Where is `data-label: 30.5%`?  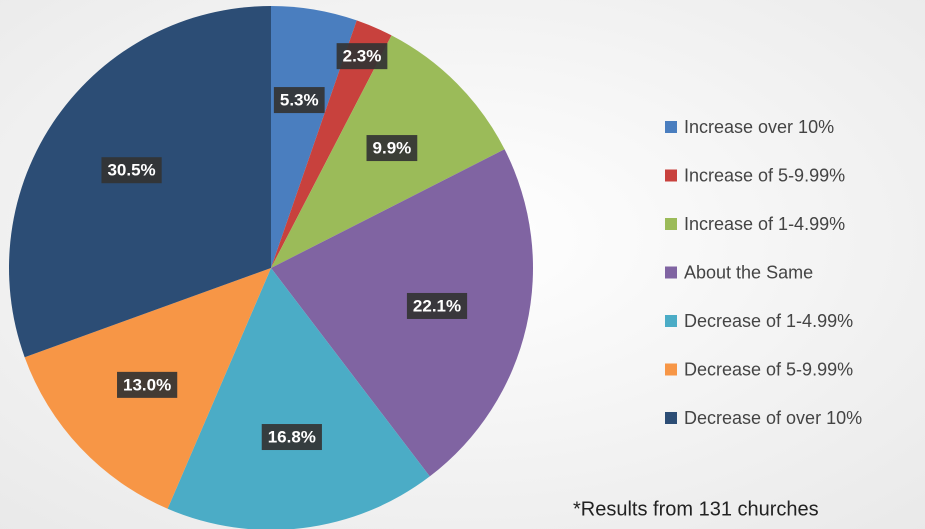 data-label: 30.5% is located at coordinates (131, 170).